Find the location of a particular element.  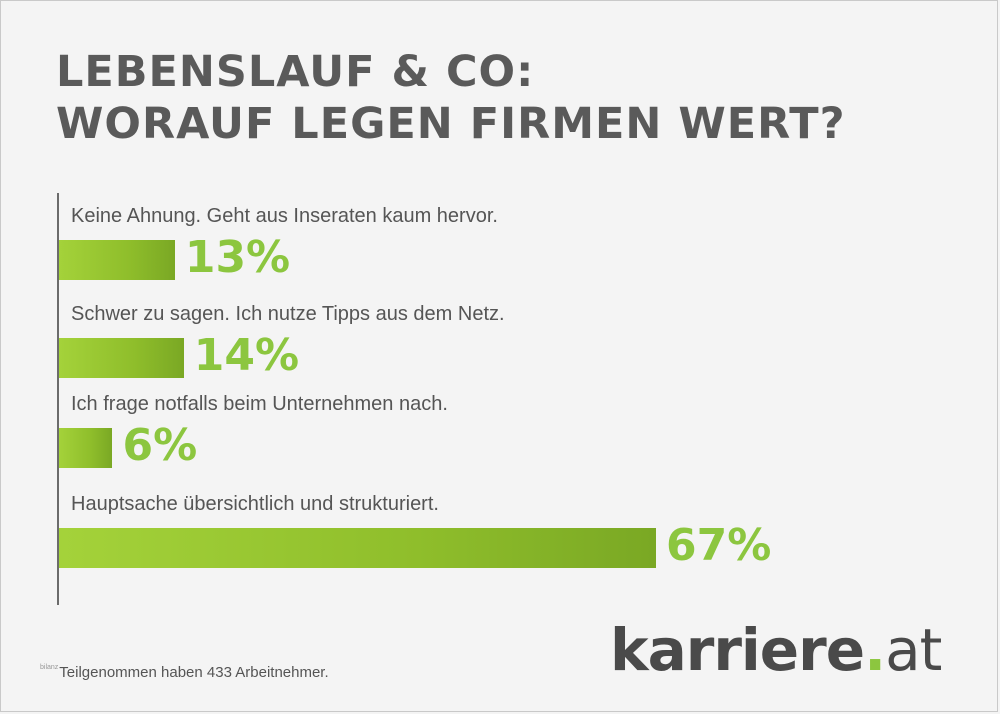

value-label: 6% is located at coordinates (160, 445).